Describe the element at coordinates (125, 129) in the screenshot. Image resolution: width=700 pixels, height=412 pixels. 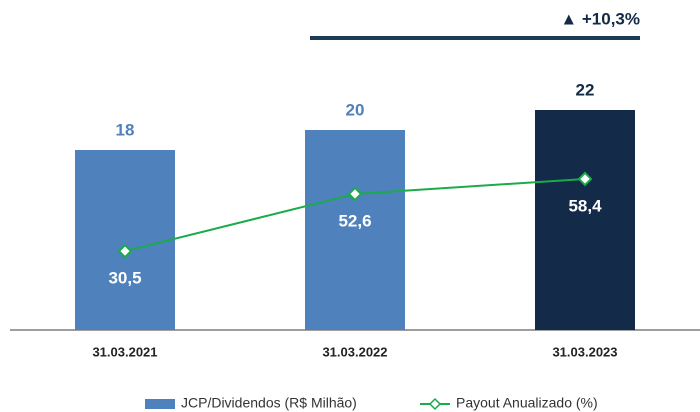
I see `bar-value-label: 18` at that location.